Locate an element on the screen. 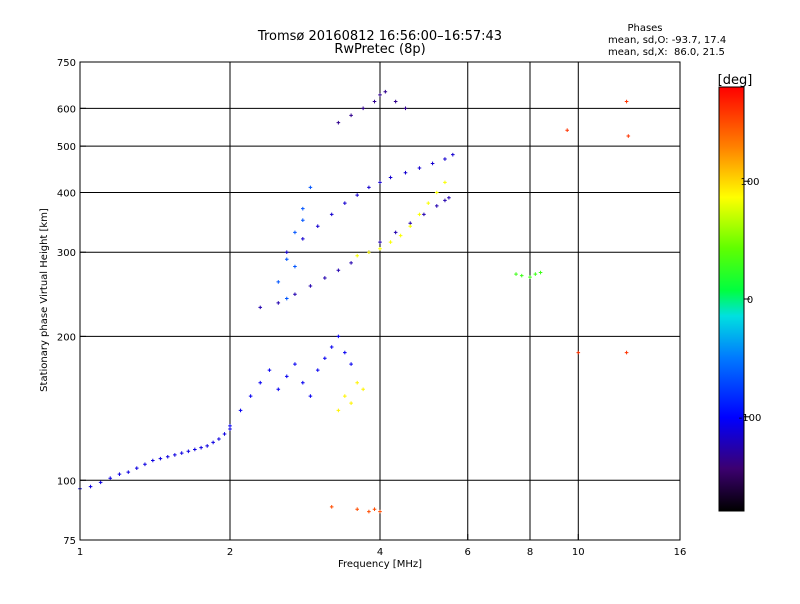 The width and height of the screenshot is (800, 604). y-tick-label: 600 is located at coordinates (66, 109).